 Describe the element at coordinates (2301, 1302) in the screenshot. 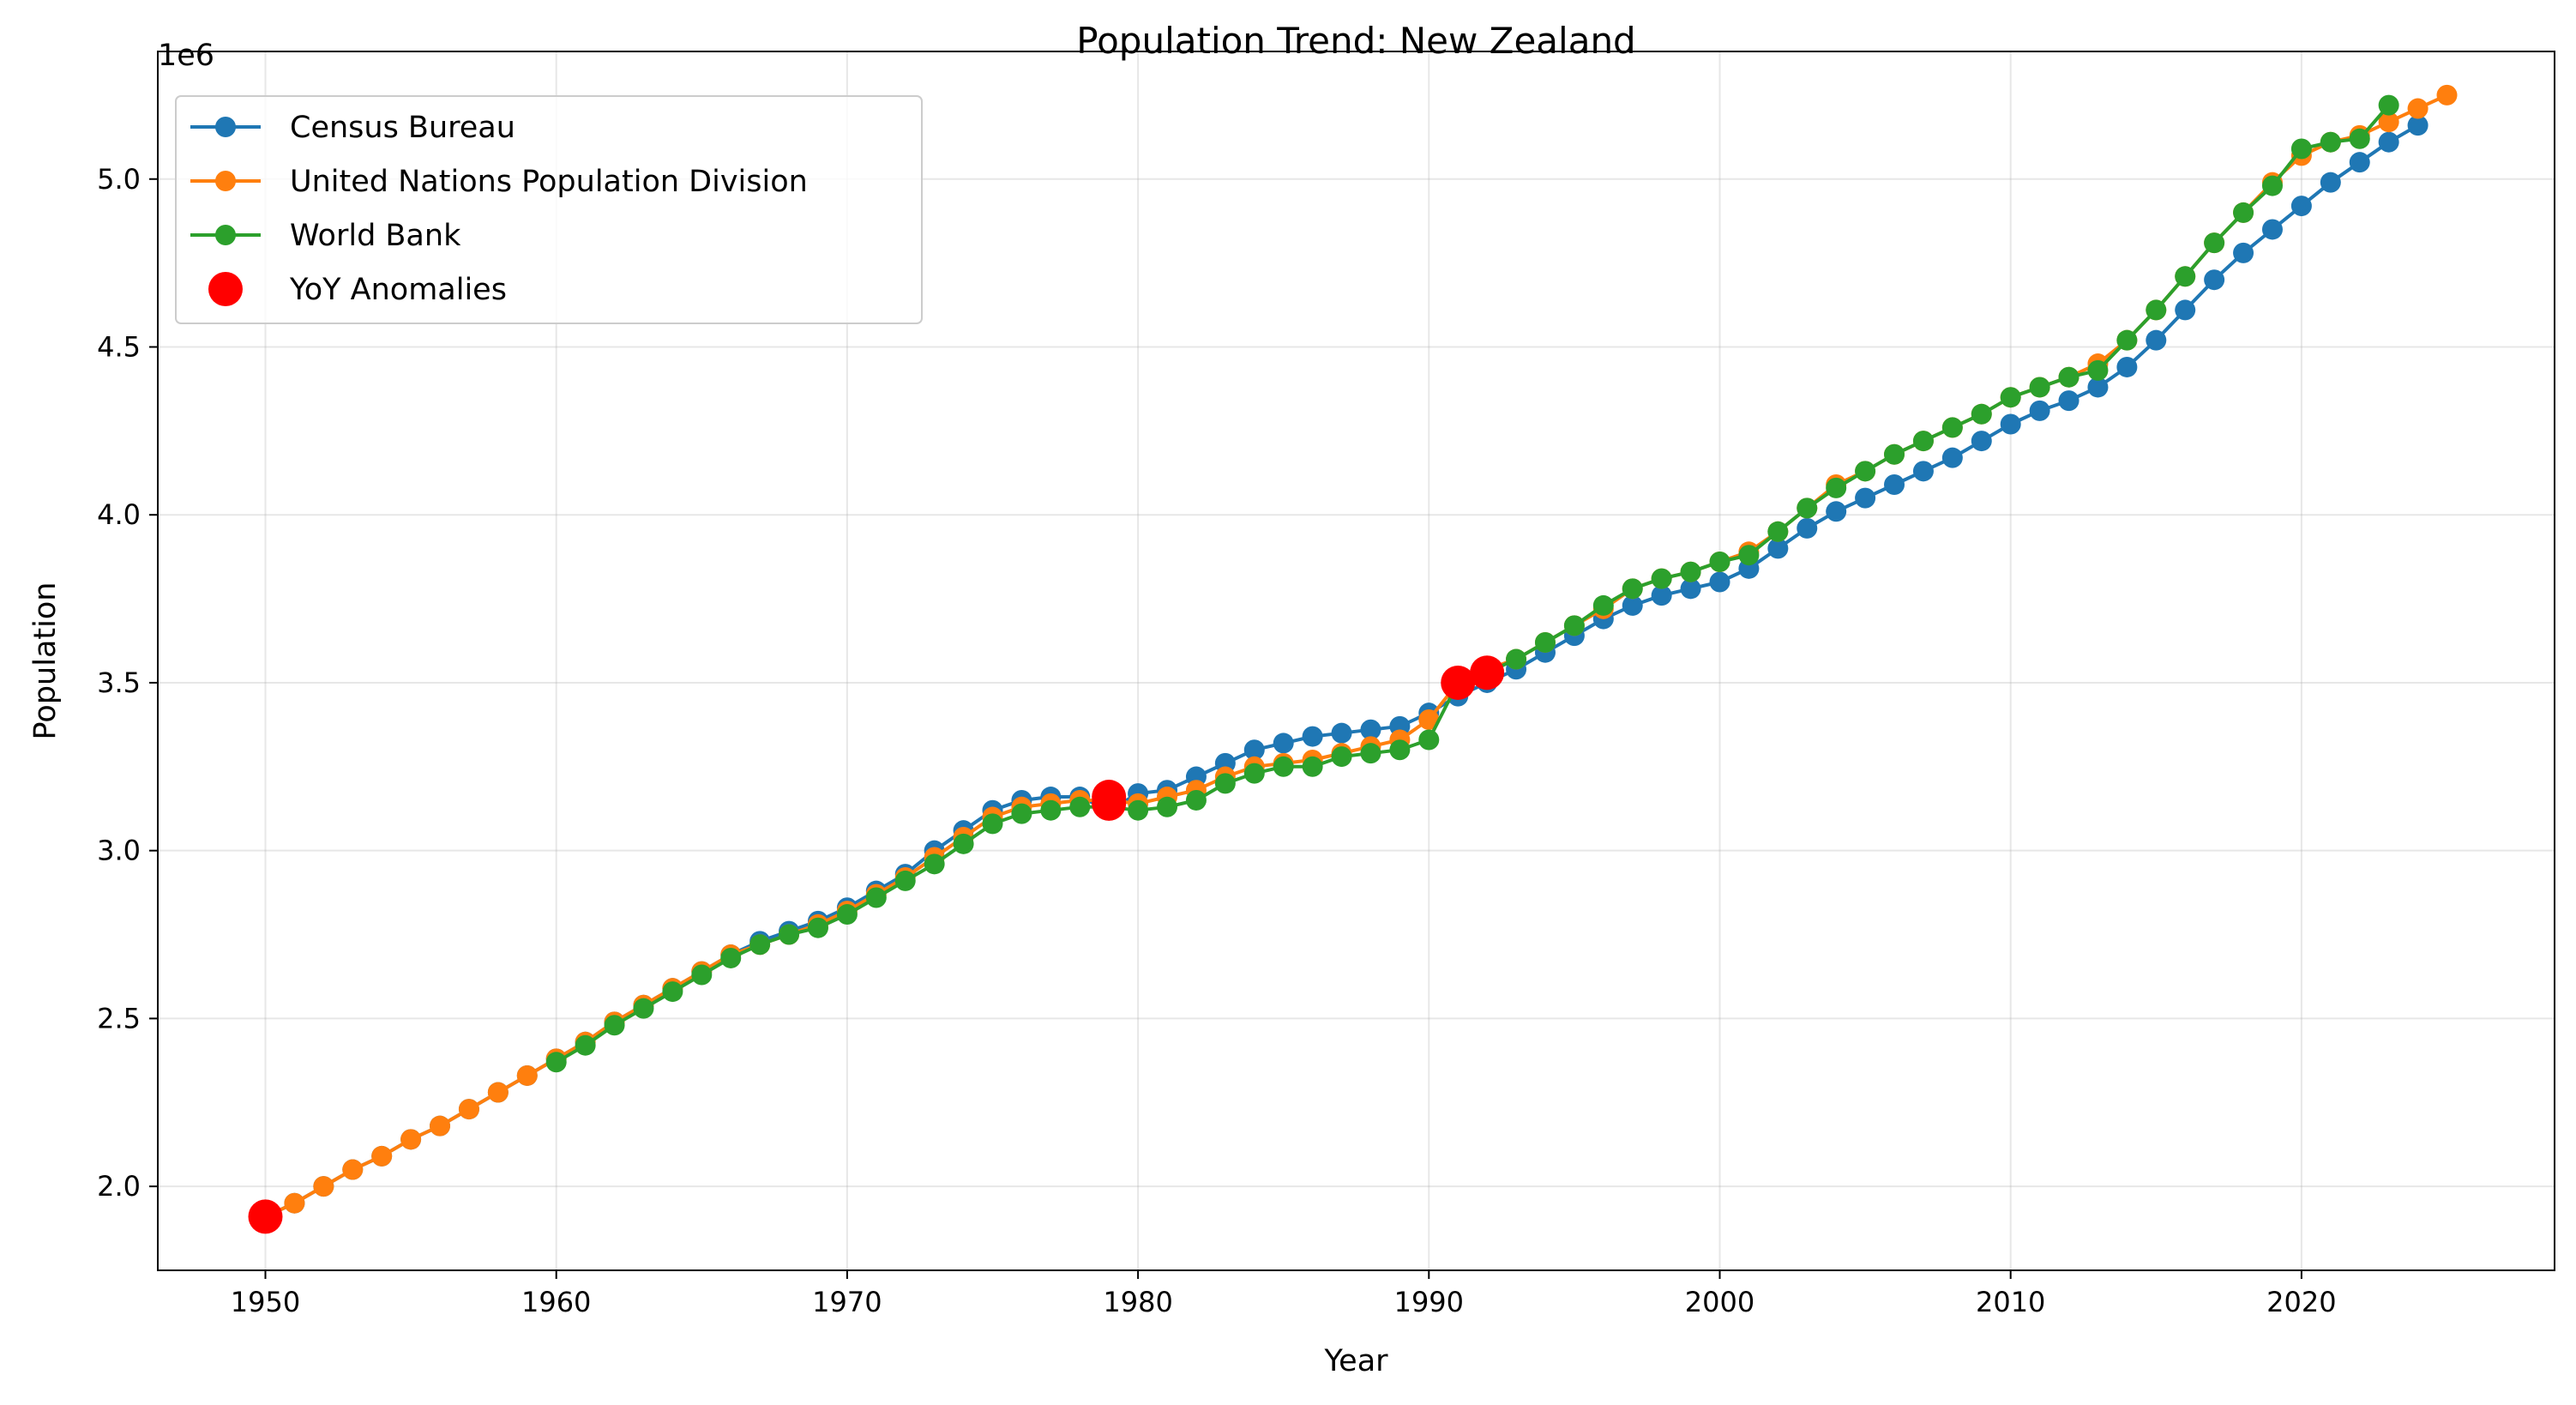

I see `x-tick-label: 2020` at that location.